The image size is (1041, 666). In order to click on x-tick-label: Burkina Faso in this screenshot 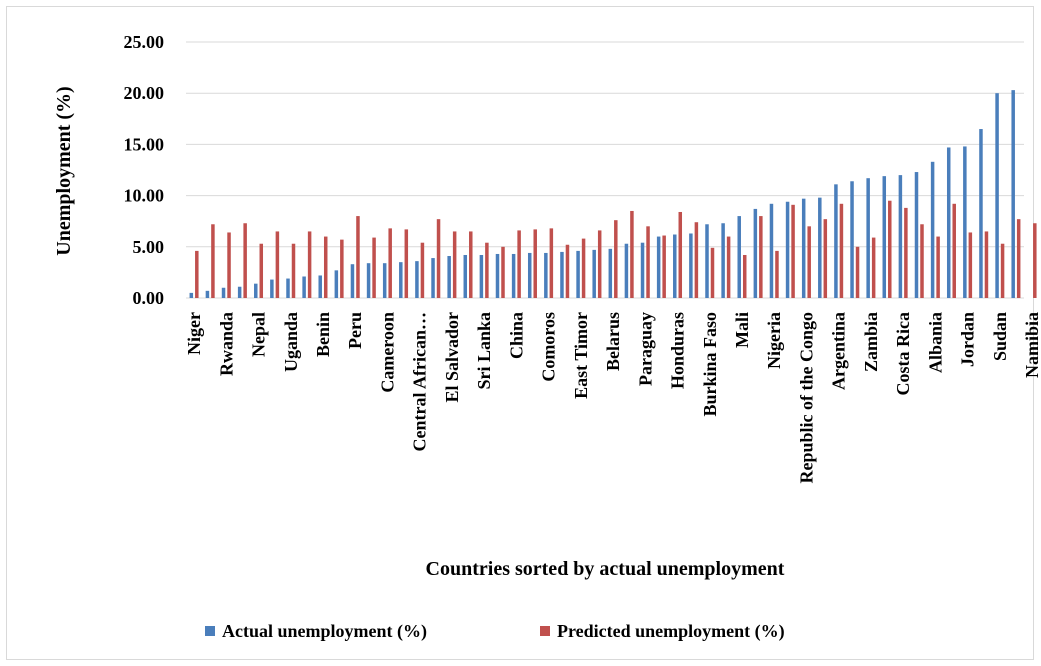, I will do `click(710, 364)`.